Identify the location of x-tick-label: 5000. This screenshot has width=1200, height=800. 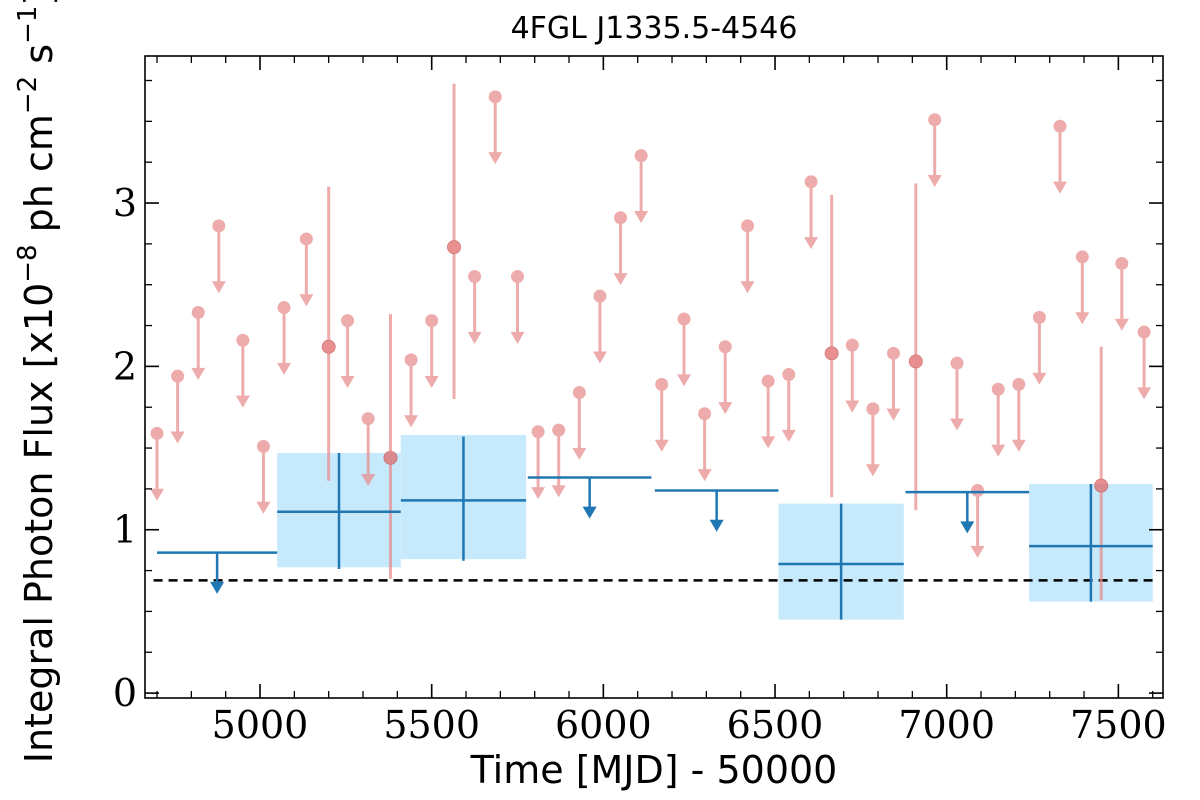
(260, 725).